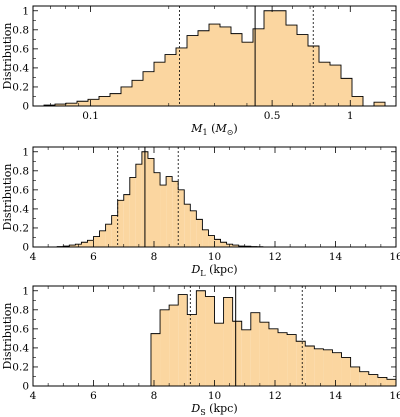 This screenshot has height=417, width=400. What do you see at coordinates (213, 409) in the screenshot?
I see `x-axis-label: DS (kpc)` at bounding box center [213, 409].